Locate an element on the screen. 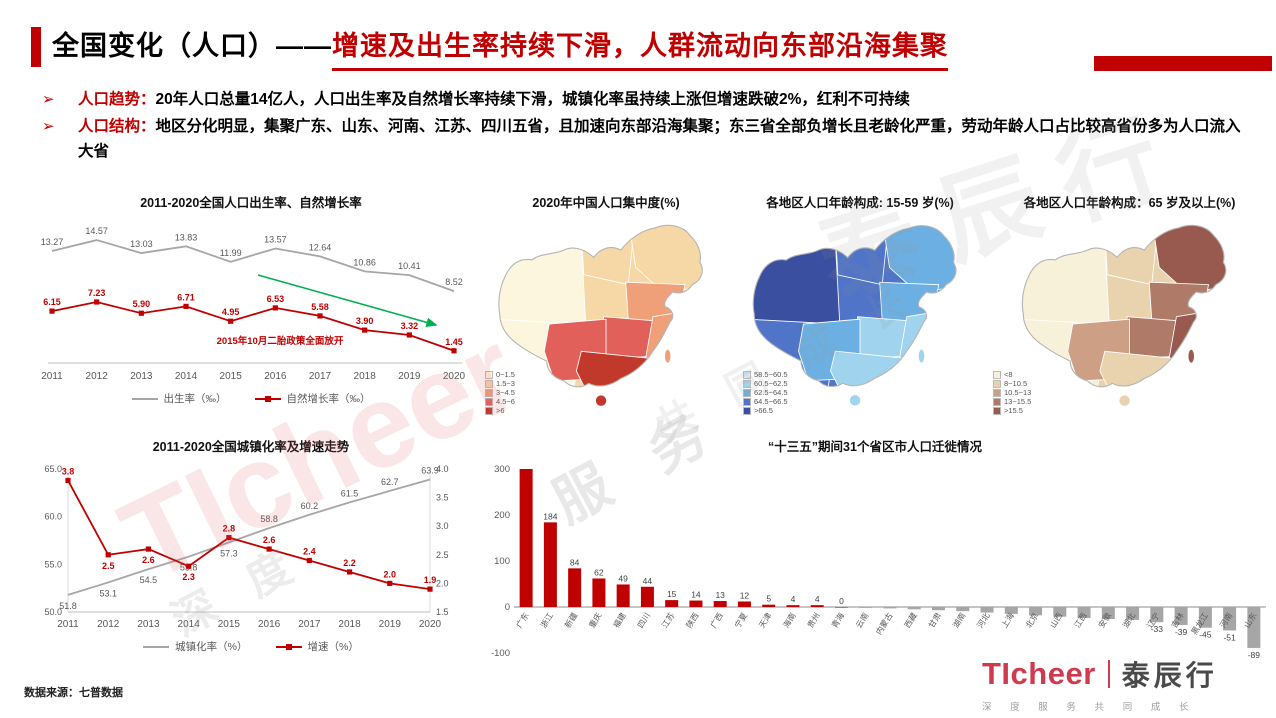 This screenshot has width=1276, height=718. legend-item: 增速（%） is located at coordinates (317, 646).